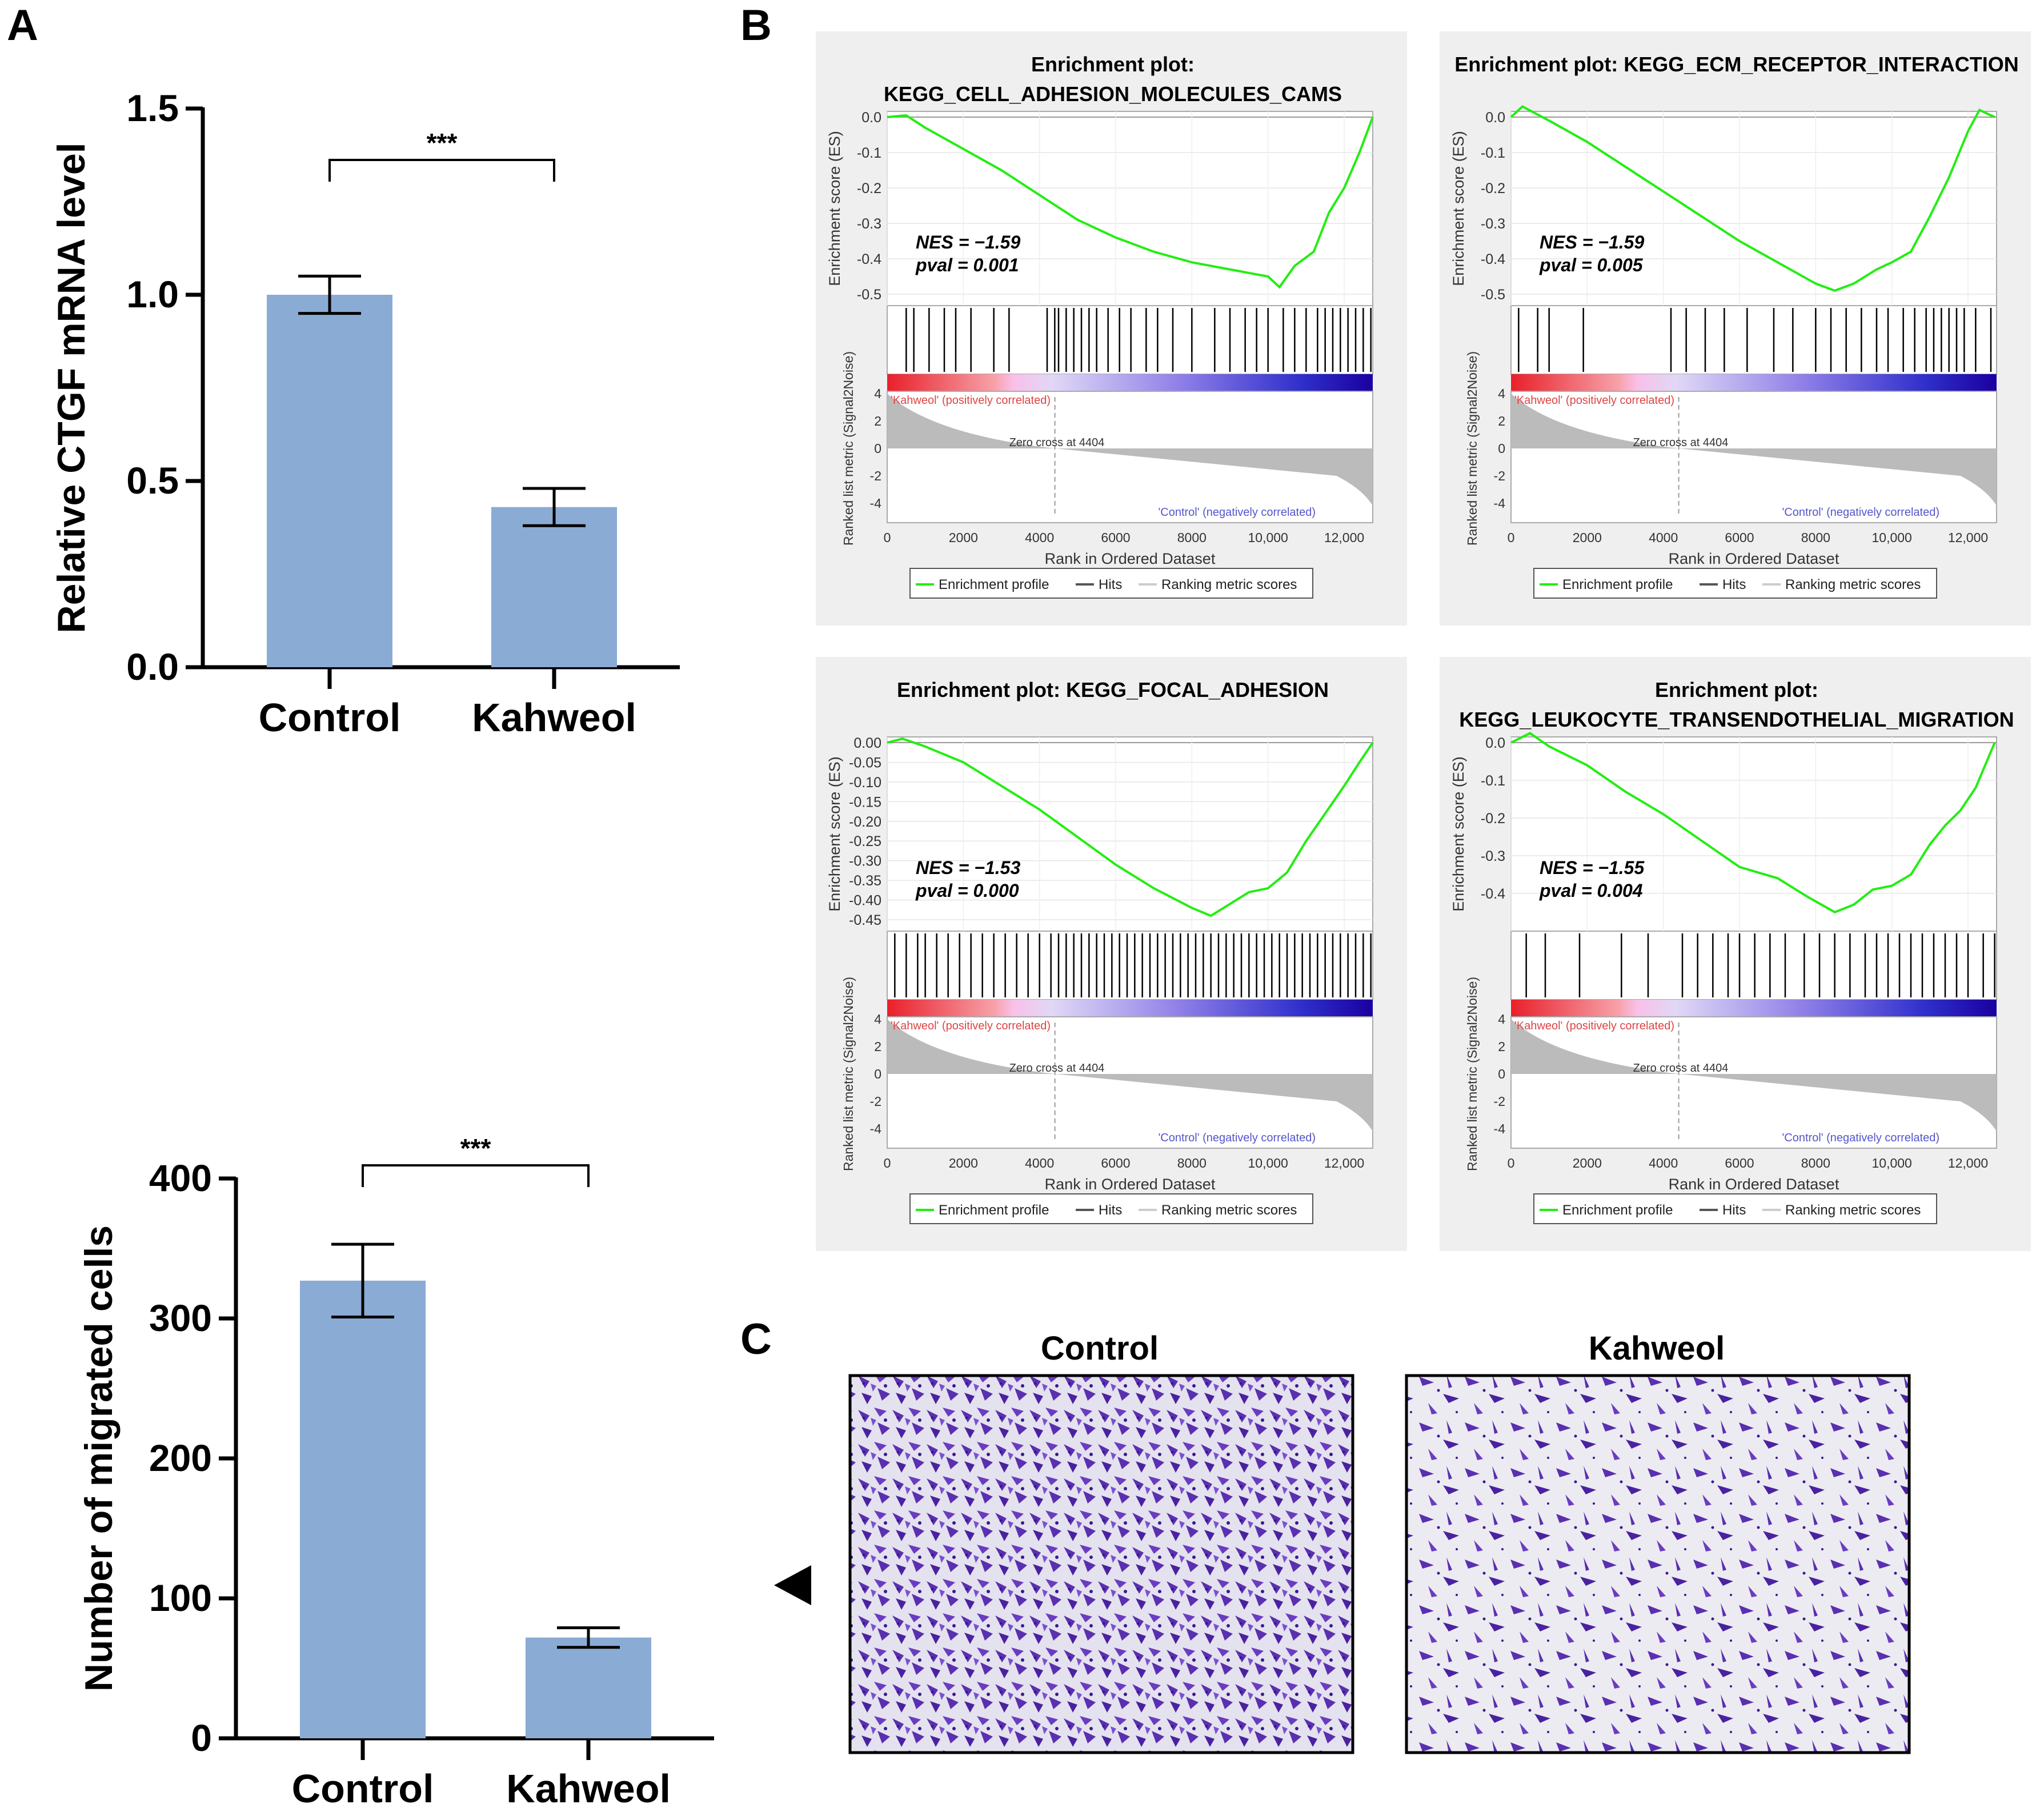 This screenshot has height=1820, width=2040. What do you see at coordinates (1130, 834) in the screenshot?
I see `es-plot-area` at bounding box center [1130, 834].